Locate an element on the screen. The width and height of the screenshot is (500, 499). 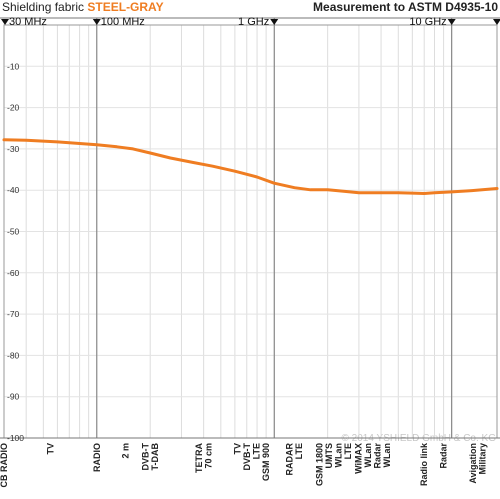
chart-title: Shielding fabric STEEL-GRAY is located at coordinates (83, 7).